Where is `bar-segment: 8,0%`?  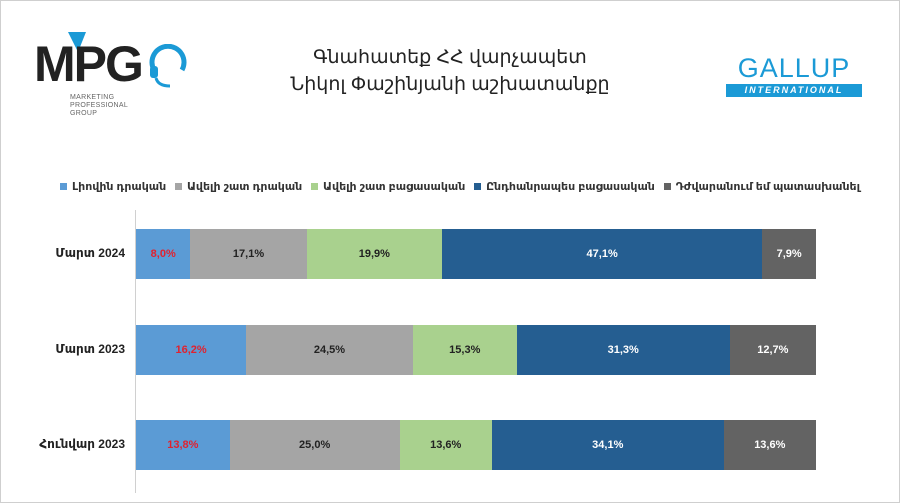 bar-segment: 8,0% is located at coordinates (163, 254).